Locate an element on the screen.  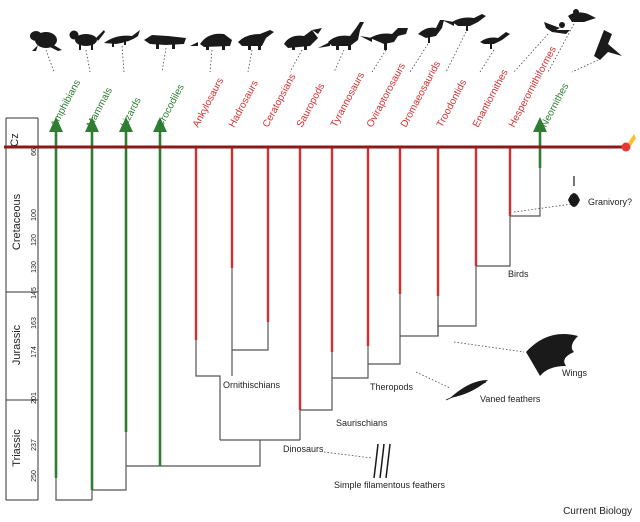
arrowhead-crocodiles is located at coordinates (160, 124).